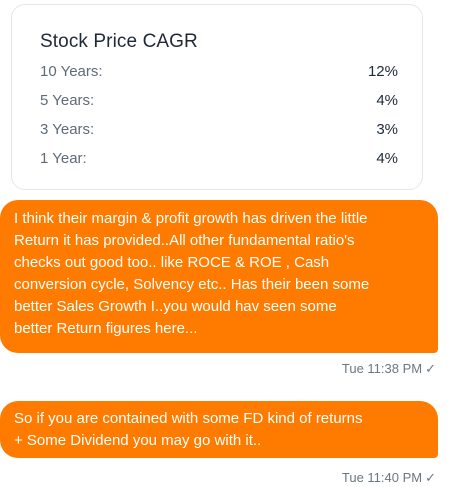 This screenshot has width=449, height=487. Describe the element at coordinates (71, 71) in the screenshot. I see `cagr-label: 10 Years:` at that location.